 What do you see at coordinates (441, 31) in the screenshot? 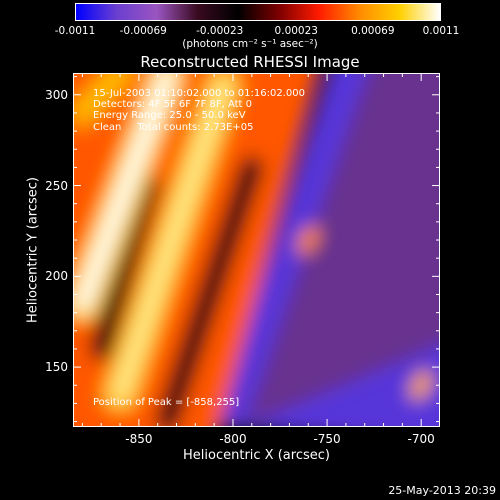
I see `colorbar-tick-label: 0.0011` at bounding box center [441, 31].